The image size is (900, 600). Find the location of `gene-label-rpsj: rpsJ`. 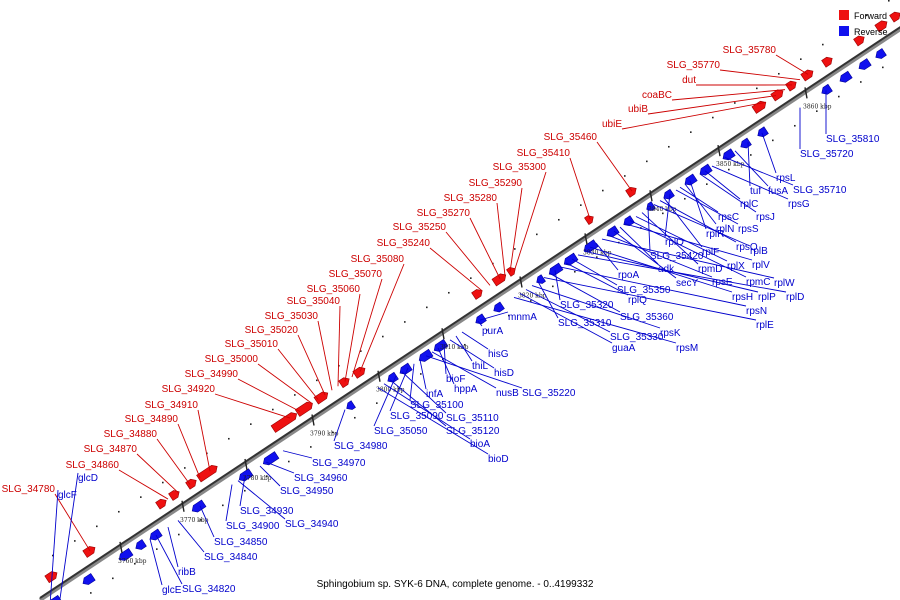

gene-label-rpsj: rpsJ is located at coordinates (765, 217).